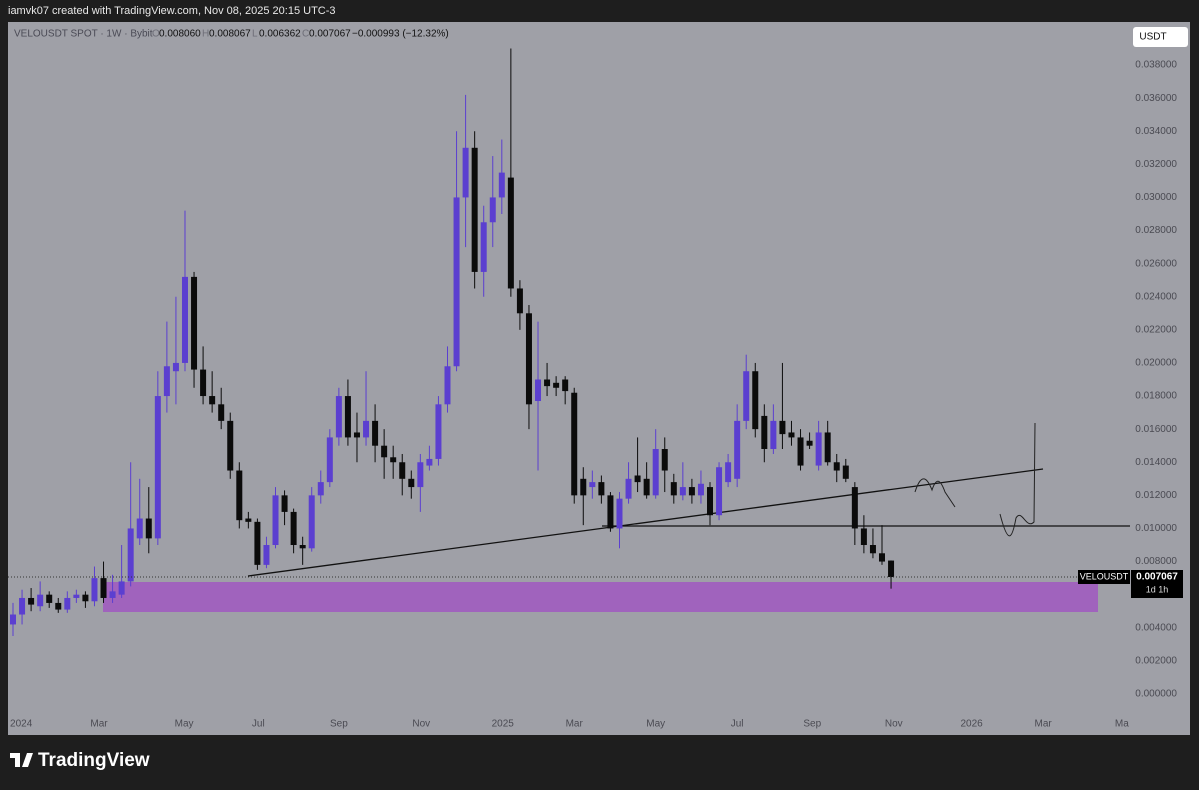  I want to click on ohlc-legend: O 0.008060 H 0.008067 L 0.006362 C 0.007067, so click(251, 34).